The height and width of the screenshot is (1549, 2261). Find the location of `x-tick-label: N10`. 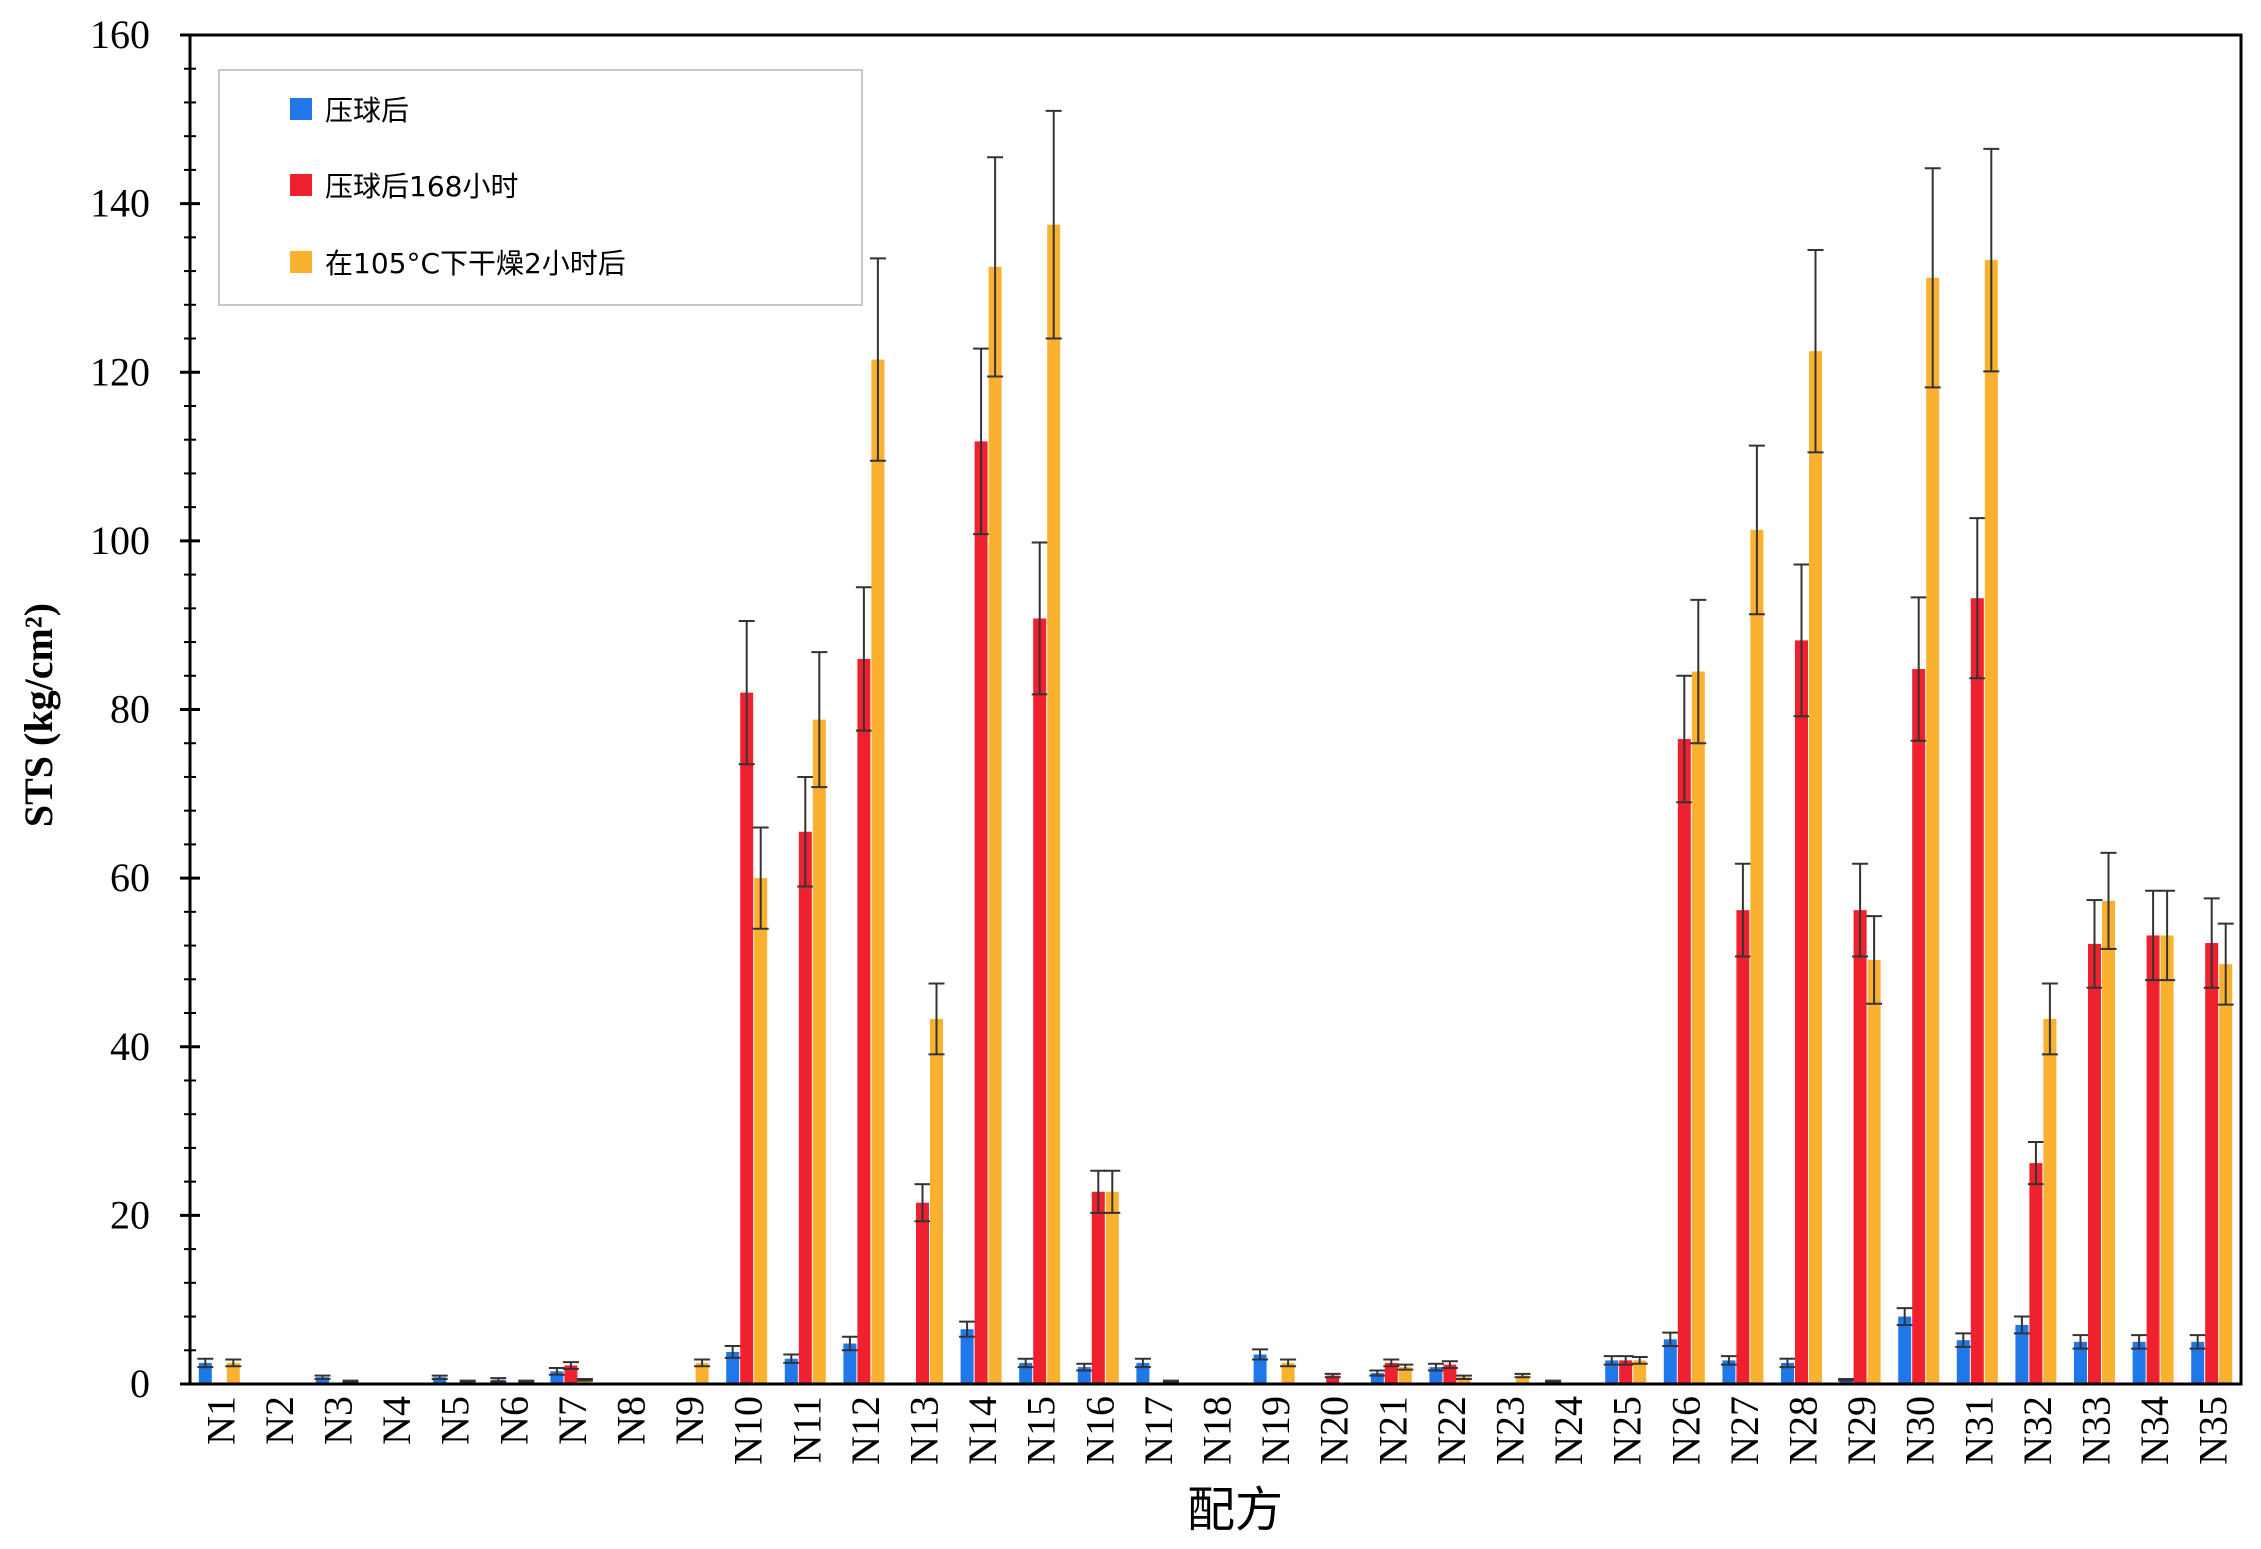

x-tick-label: N10 is located at coordinates (748, 1430).